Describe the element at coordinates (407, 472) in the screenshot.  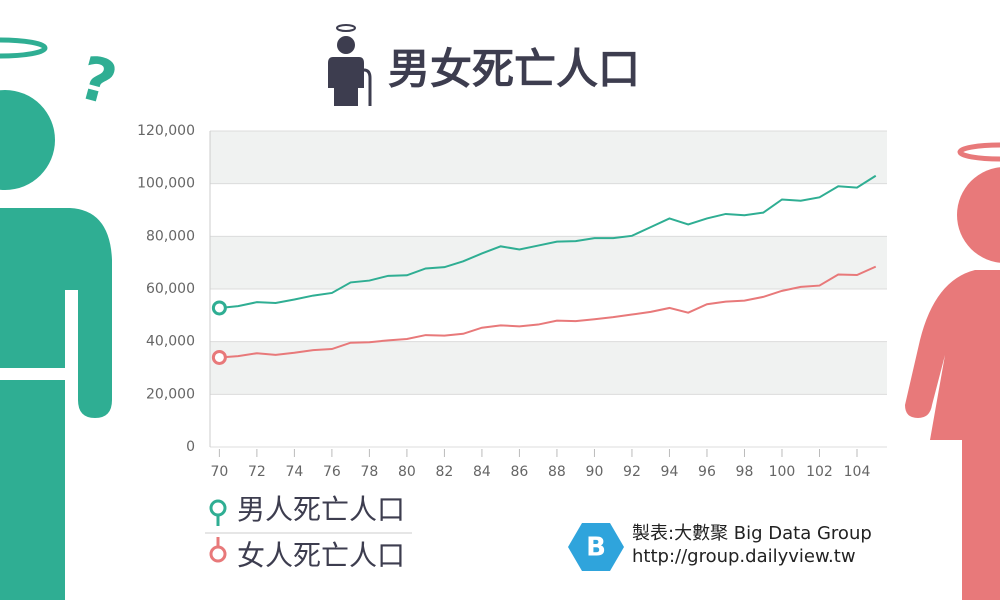
I see `x-tick-label: 80` at that location.